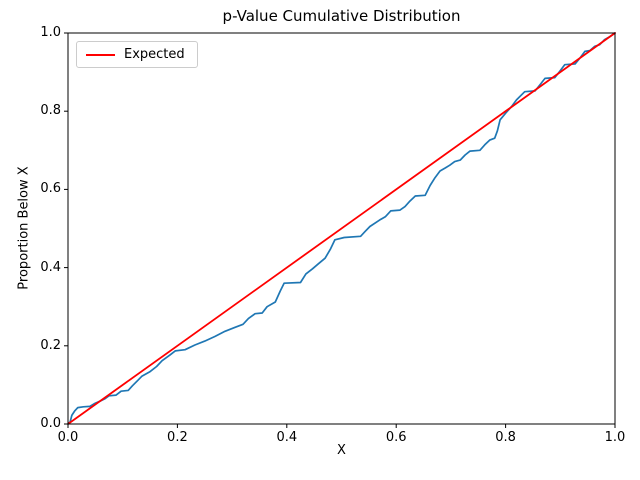 This screenshot has width=640, height=480. What do you see at coordinates (50, 32) in the screenshot?
I see `y-tick-label: 1.0` at bounding box center [50, 32].